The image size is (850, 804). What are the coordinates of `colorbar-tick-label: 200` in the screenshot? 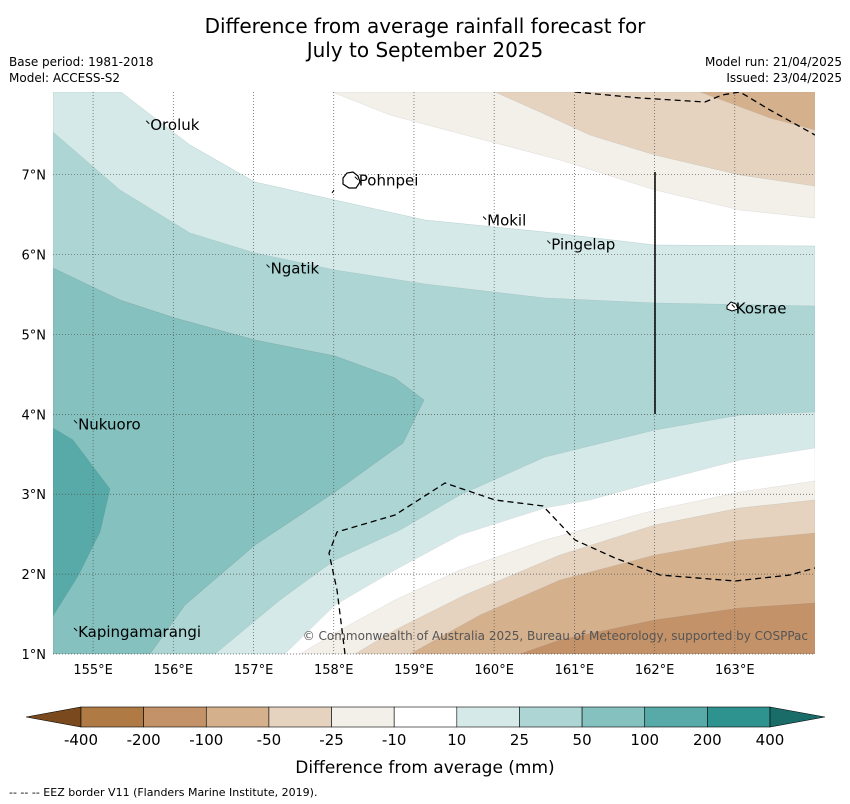 It's located at (707, 740).